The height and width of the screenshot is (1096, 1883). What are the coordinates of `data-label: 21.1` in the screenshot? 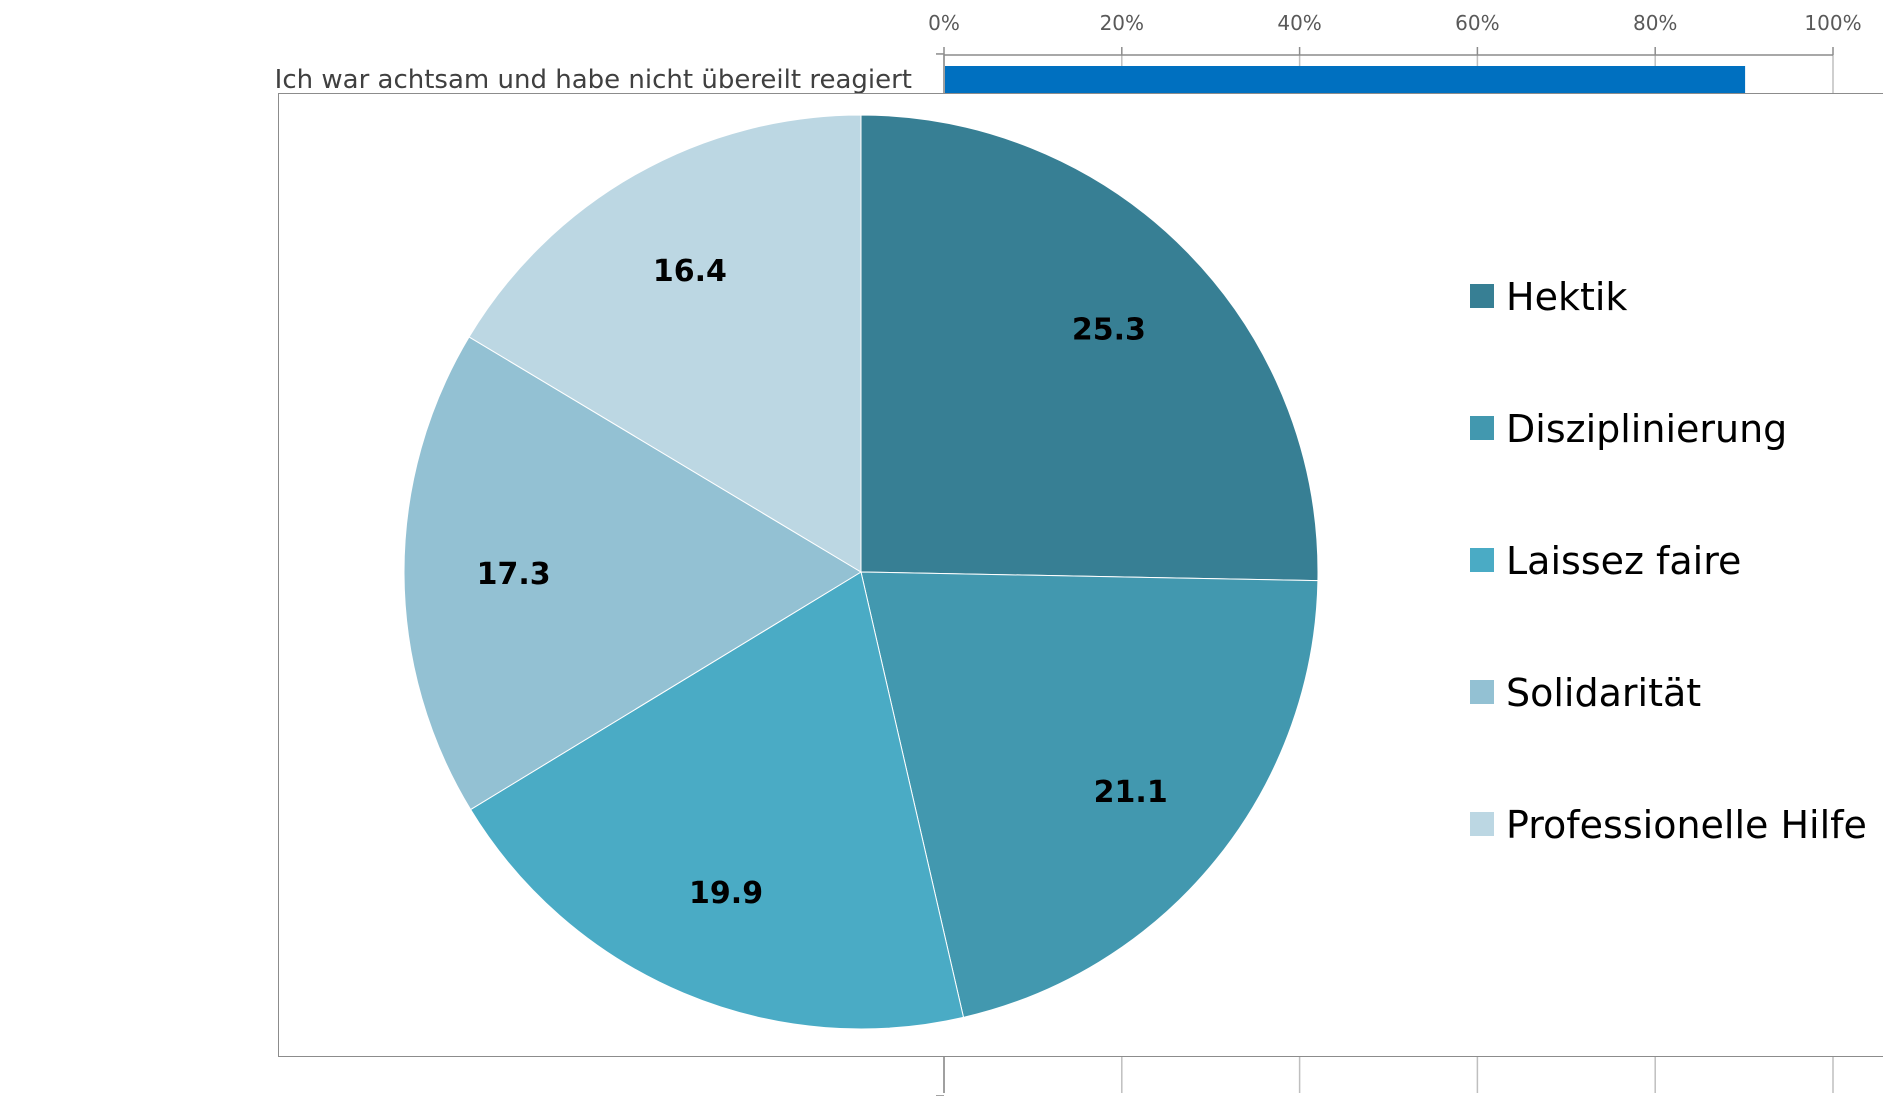 It's located at (1131, 792).